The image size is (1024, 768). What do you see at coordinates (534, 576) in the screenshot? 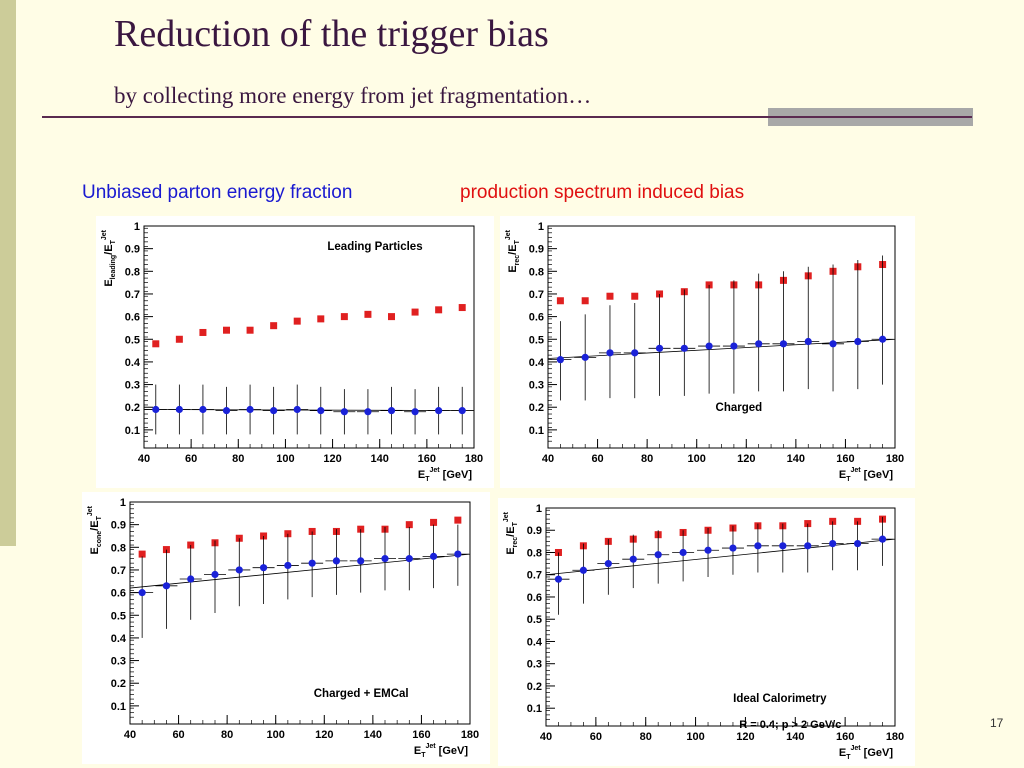
I see `y-tick-label: 0.7` at bounding box center [534, 576].